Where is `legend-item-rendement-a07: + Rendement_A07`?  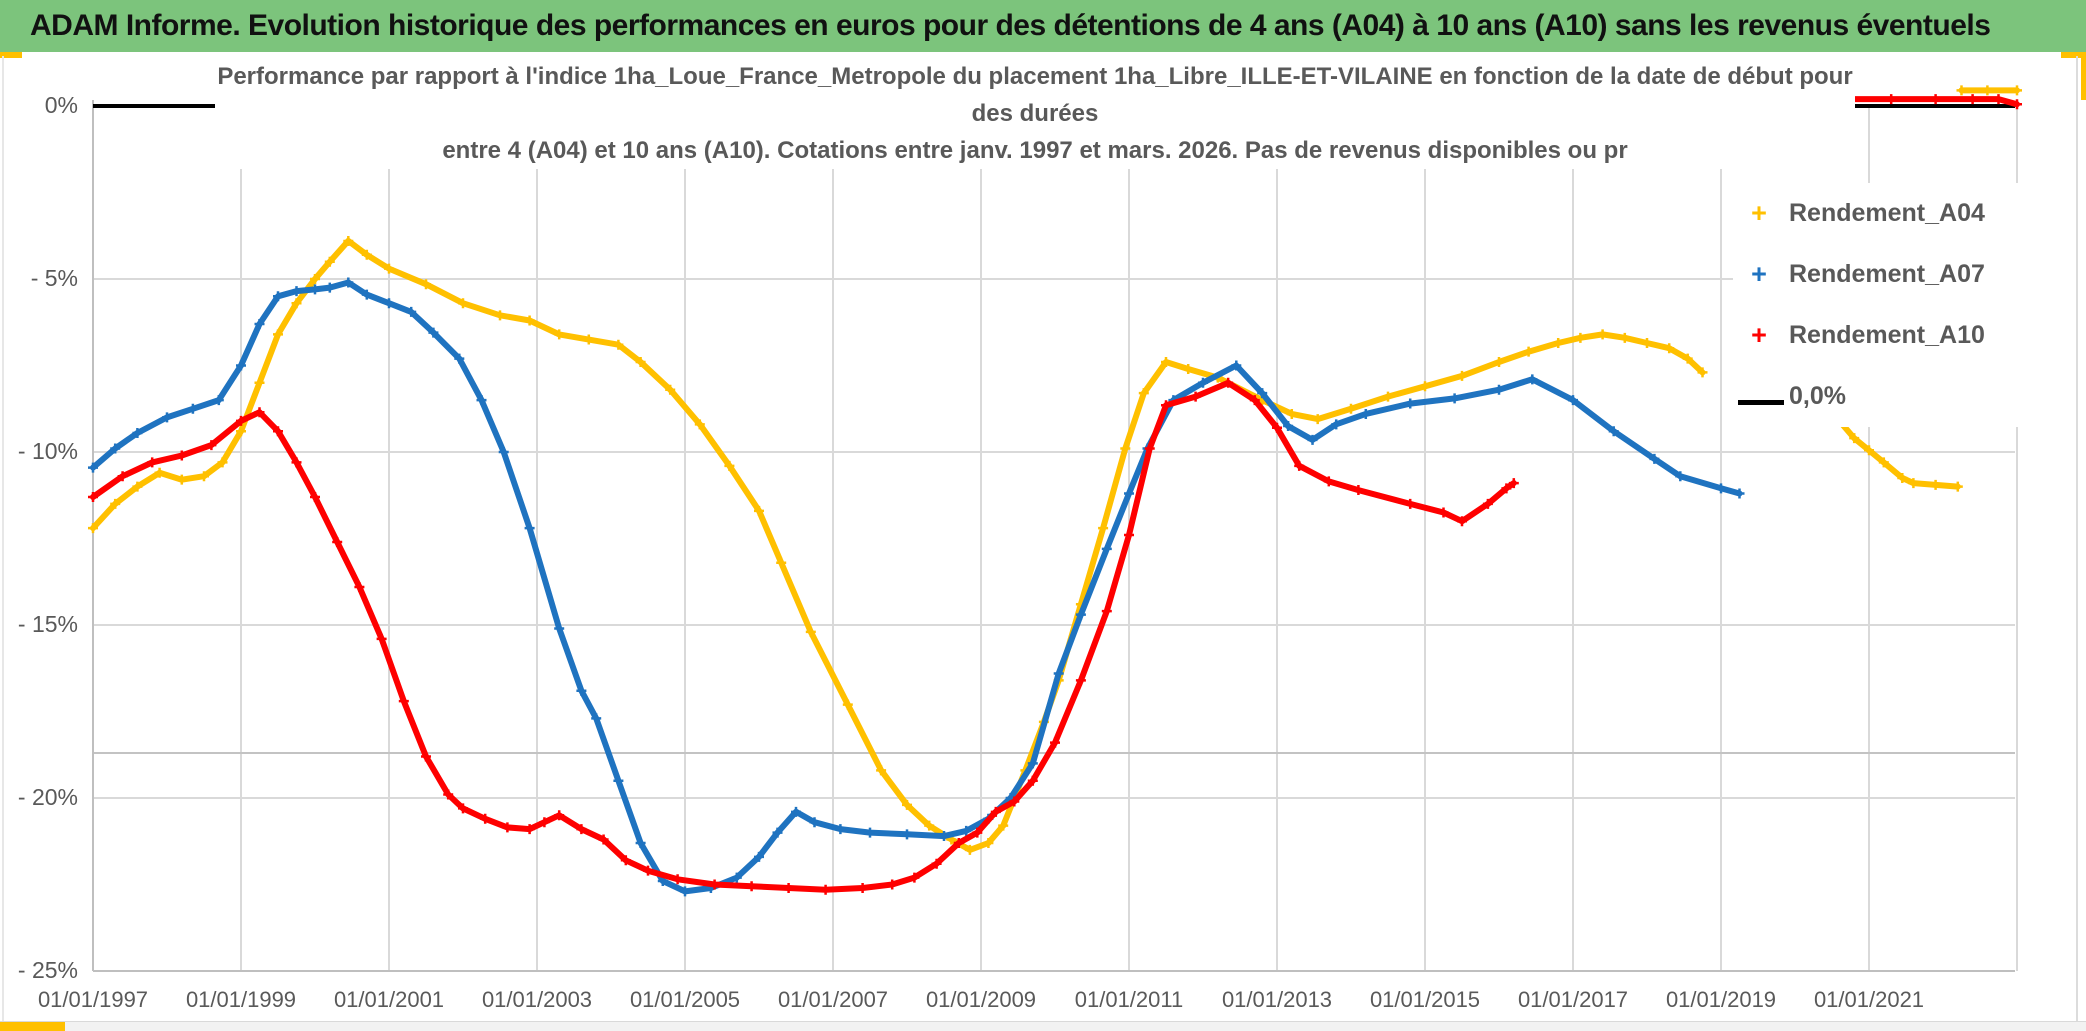
legend-item-rendement-a07: + Rendement_A07 is located at coordinates (1879, 274).